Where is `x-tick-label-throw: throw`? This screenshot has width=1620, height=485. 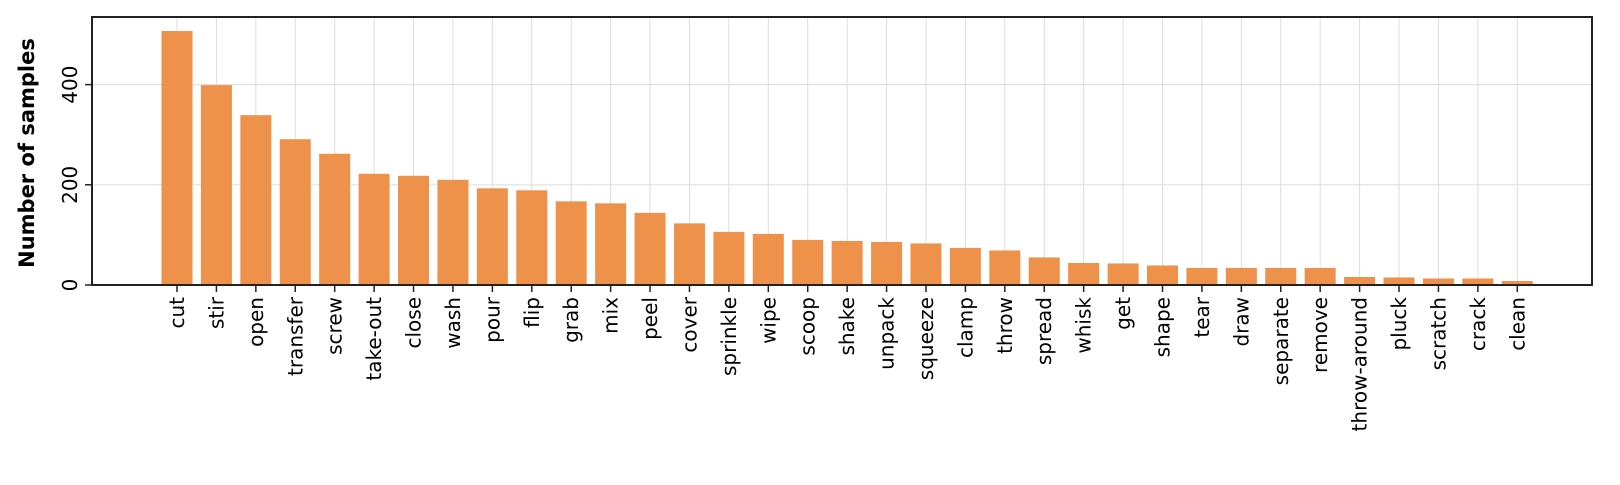
x-tick-label-throw: throw is located at coordinates (1005, 325).